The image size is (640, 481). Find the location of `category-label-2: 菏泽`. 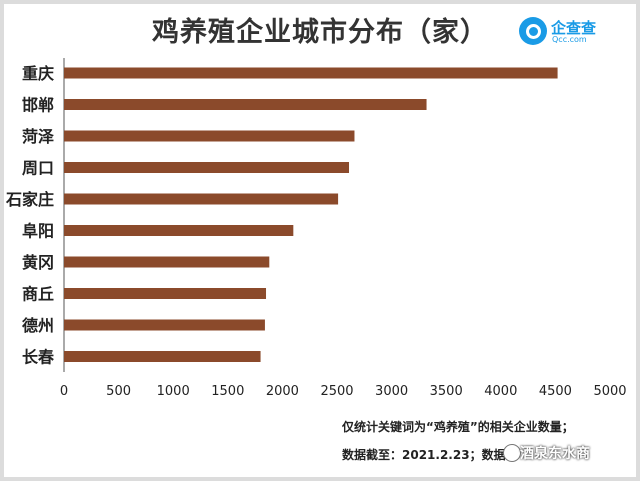

category-label-2: 菏泽 is located at coordinates (38, 136).